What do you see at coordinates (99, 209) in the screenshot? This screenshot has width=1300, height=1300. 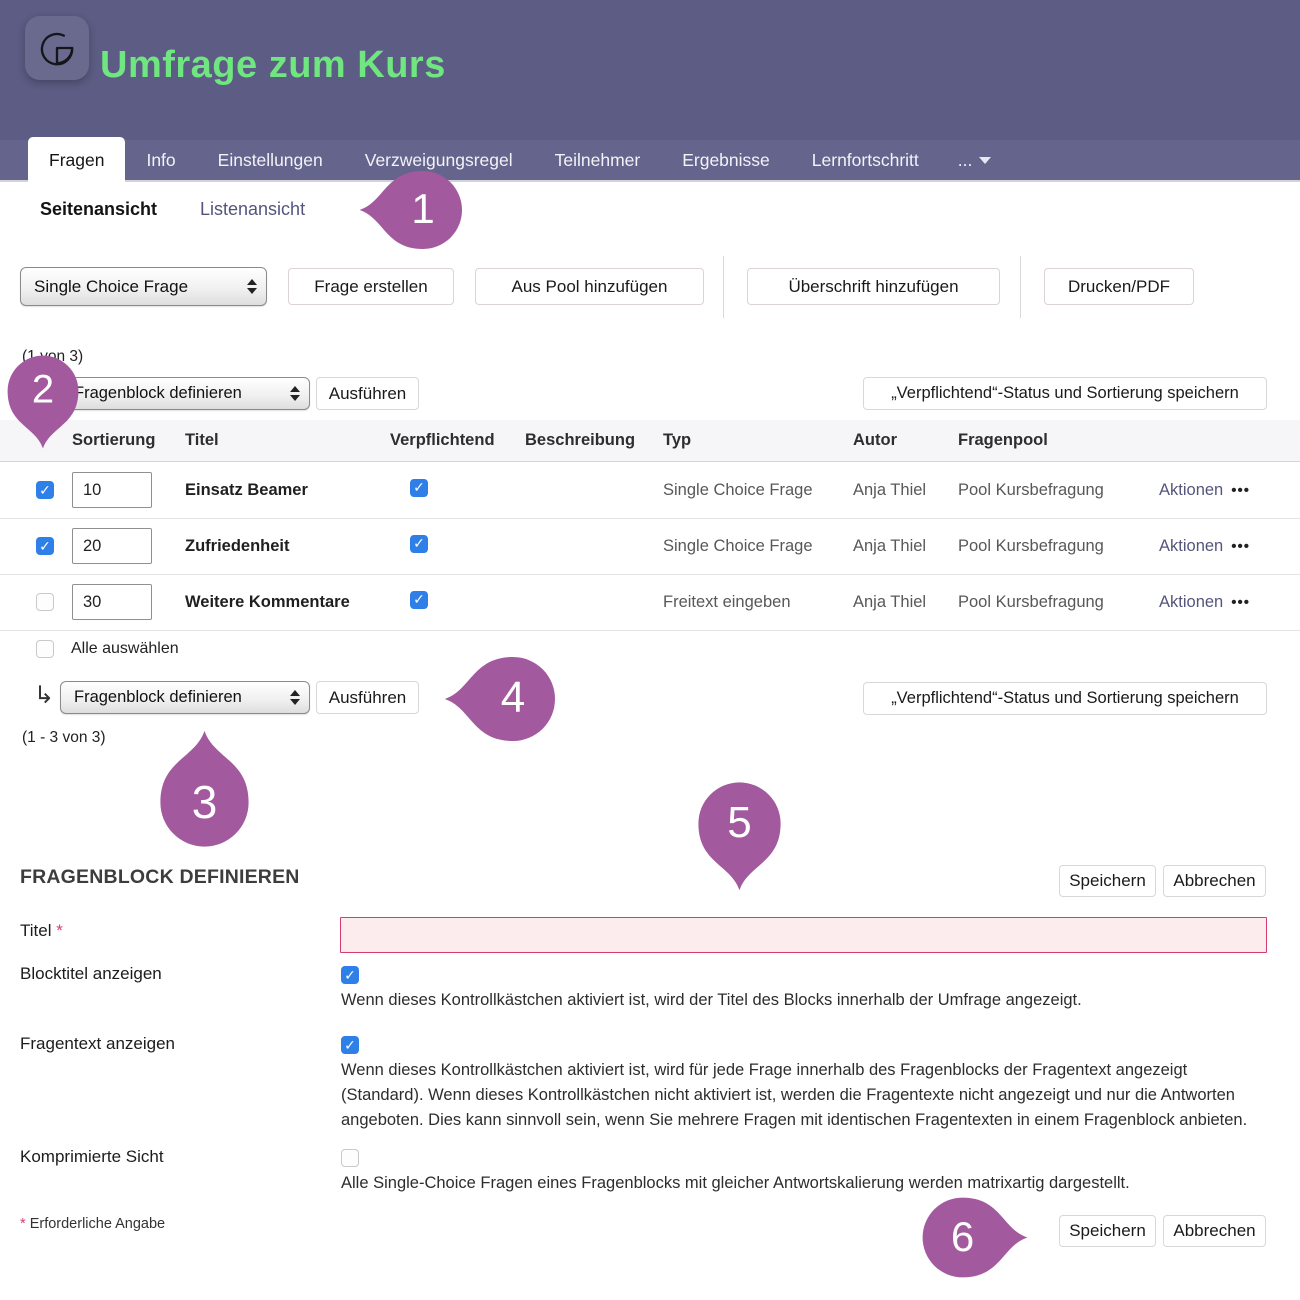 I see `subnav-seitenansicht: Seitenansicht` at bounding box center [99, 209].